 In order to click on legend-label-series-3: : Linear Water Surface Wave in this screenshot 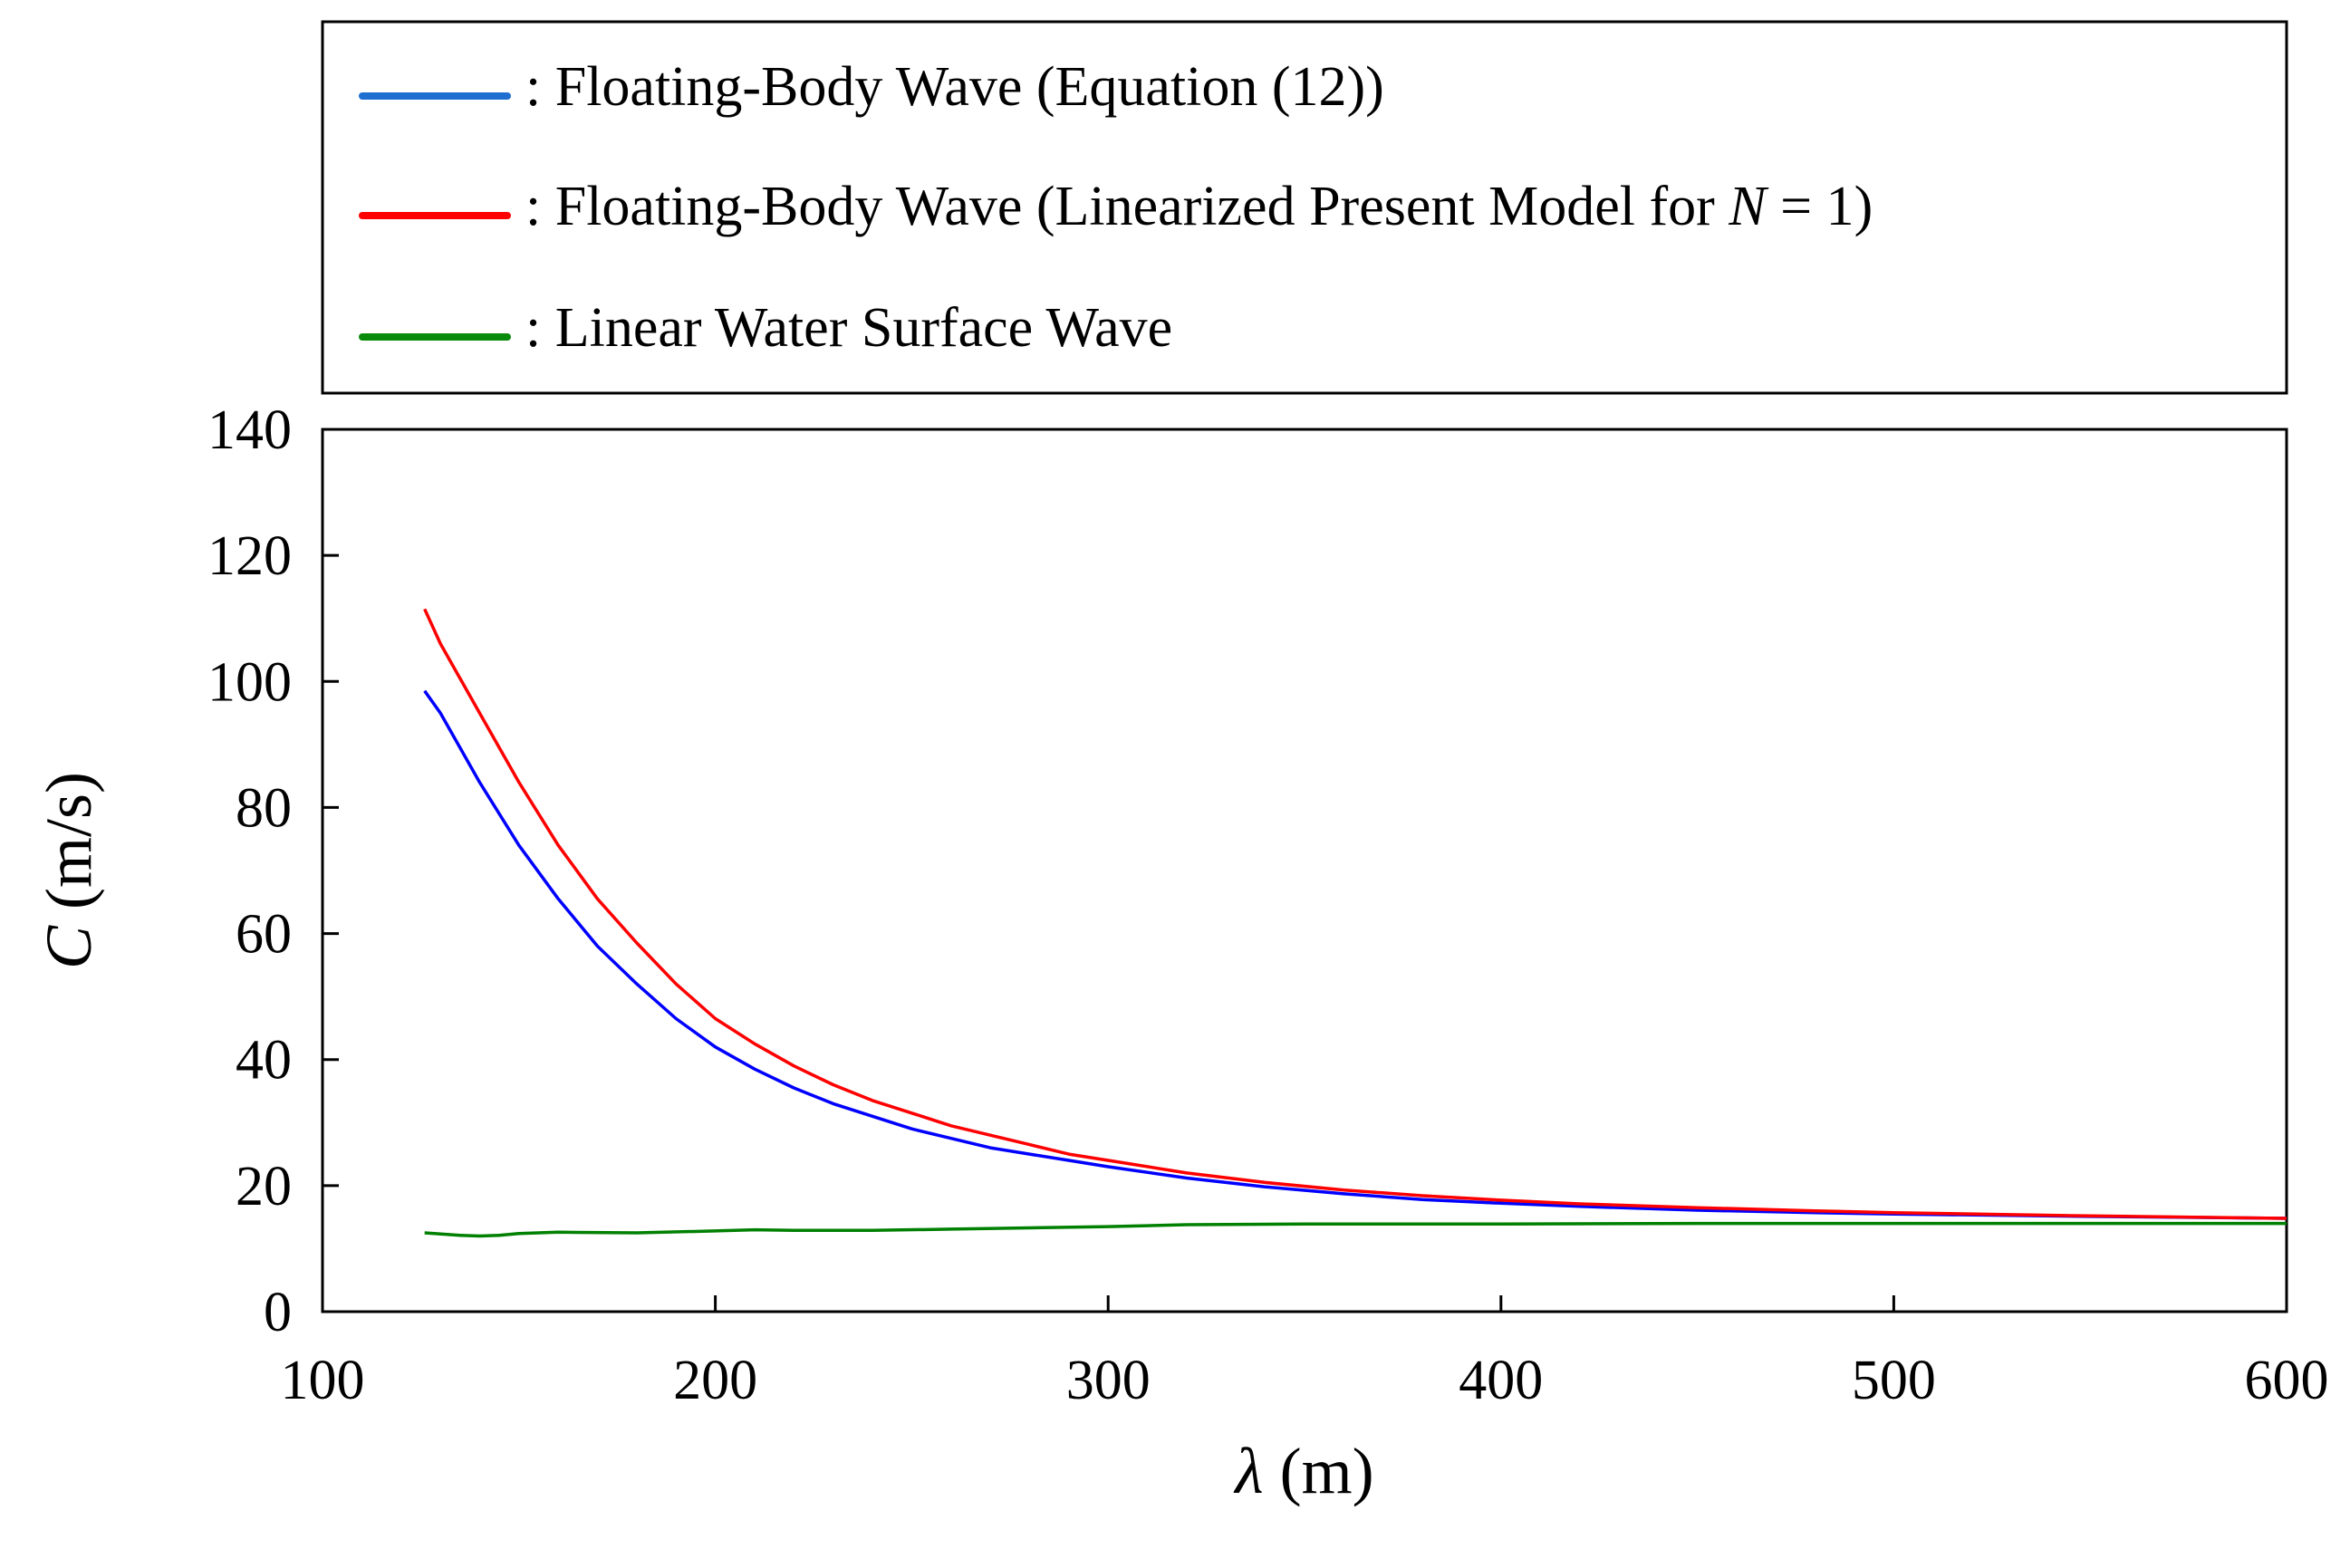, I will do `click(848, 328)`.